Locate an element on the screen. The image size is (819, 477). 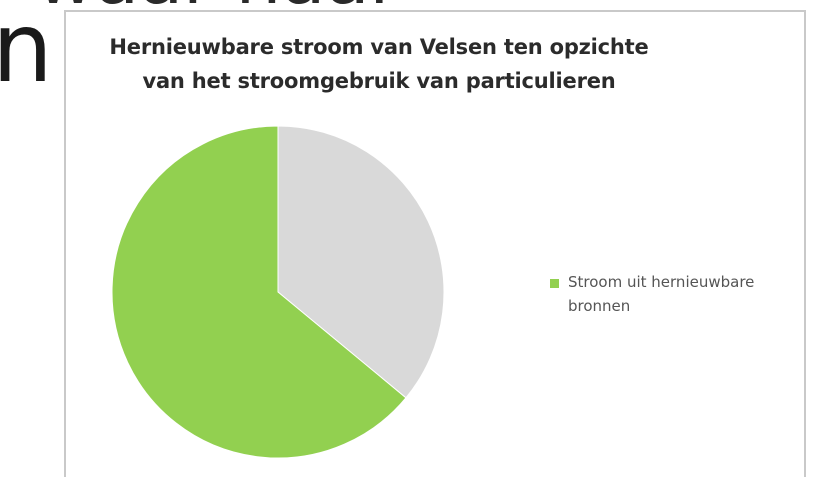
background-slide-letter: n is located at coordinates (26, 52).